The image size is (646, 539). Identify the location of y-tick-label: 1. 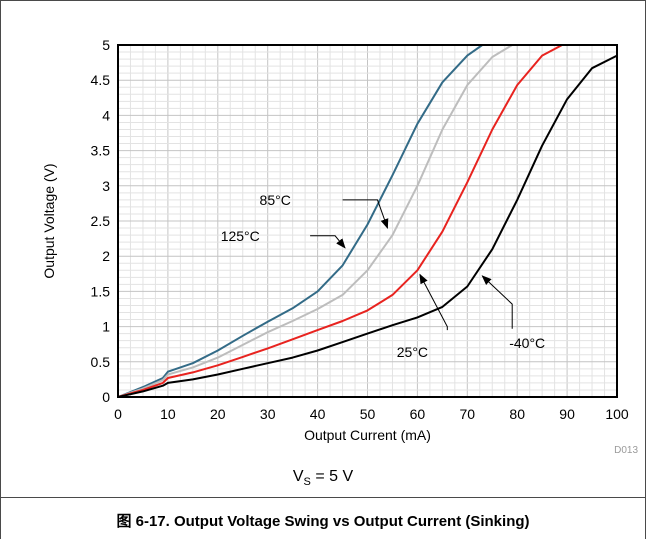
(106, 327).